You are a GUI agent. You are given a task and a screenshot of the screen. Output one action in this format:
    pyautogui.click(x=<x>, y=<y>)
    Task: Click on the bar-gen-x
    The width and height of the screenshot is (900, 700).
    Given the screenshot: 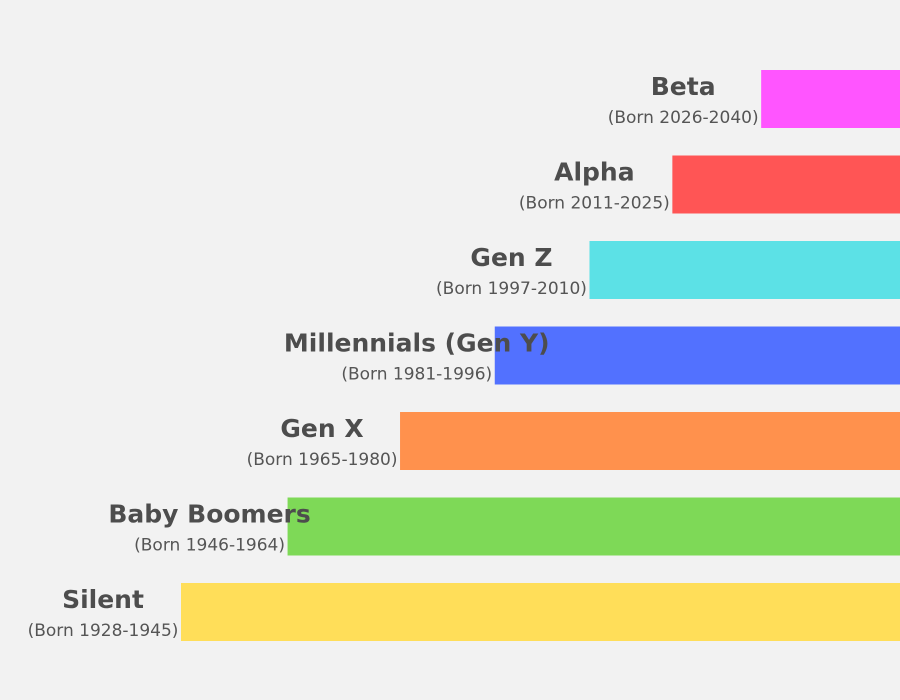 What is the action you would take?
    pyautogui.click(x=650, y=441)
    